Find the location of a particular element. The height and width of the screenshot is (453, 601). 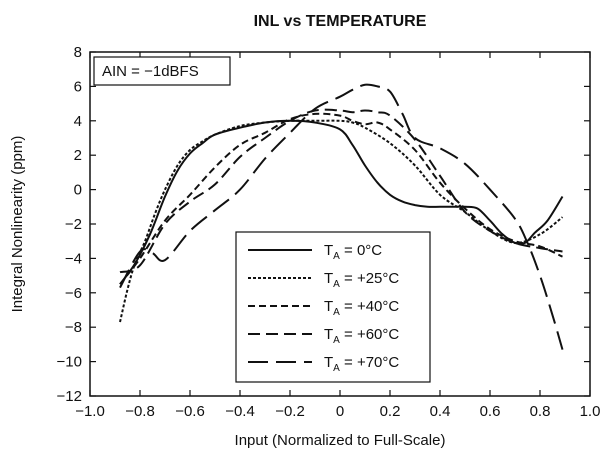

chart-title: INL vs TEMPERATURE is located at coordinates (340, 21).